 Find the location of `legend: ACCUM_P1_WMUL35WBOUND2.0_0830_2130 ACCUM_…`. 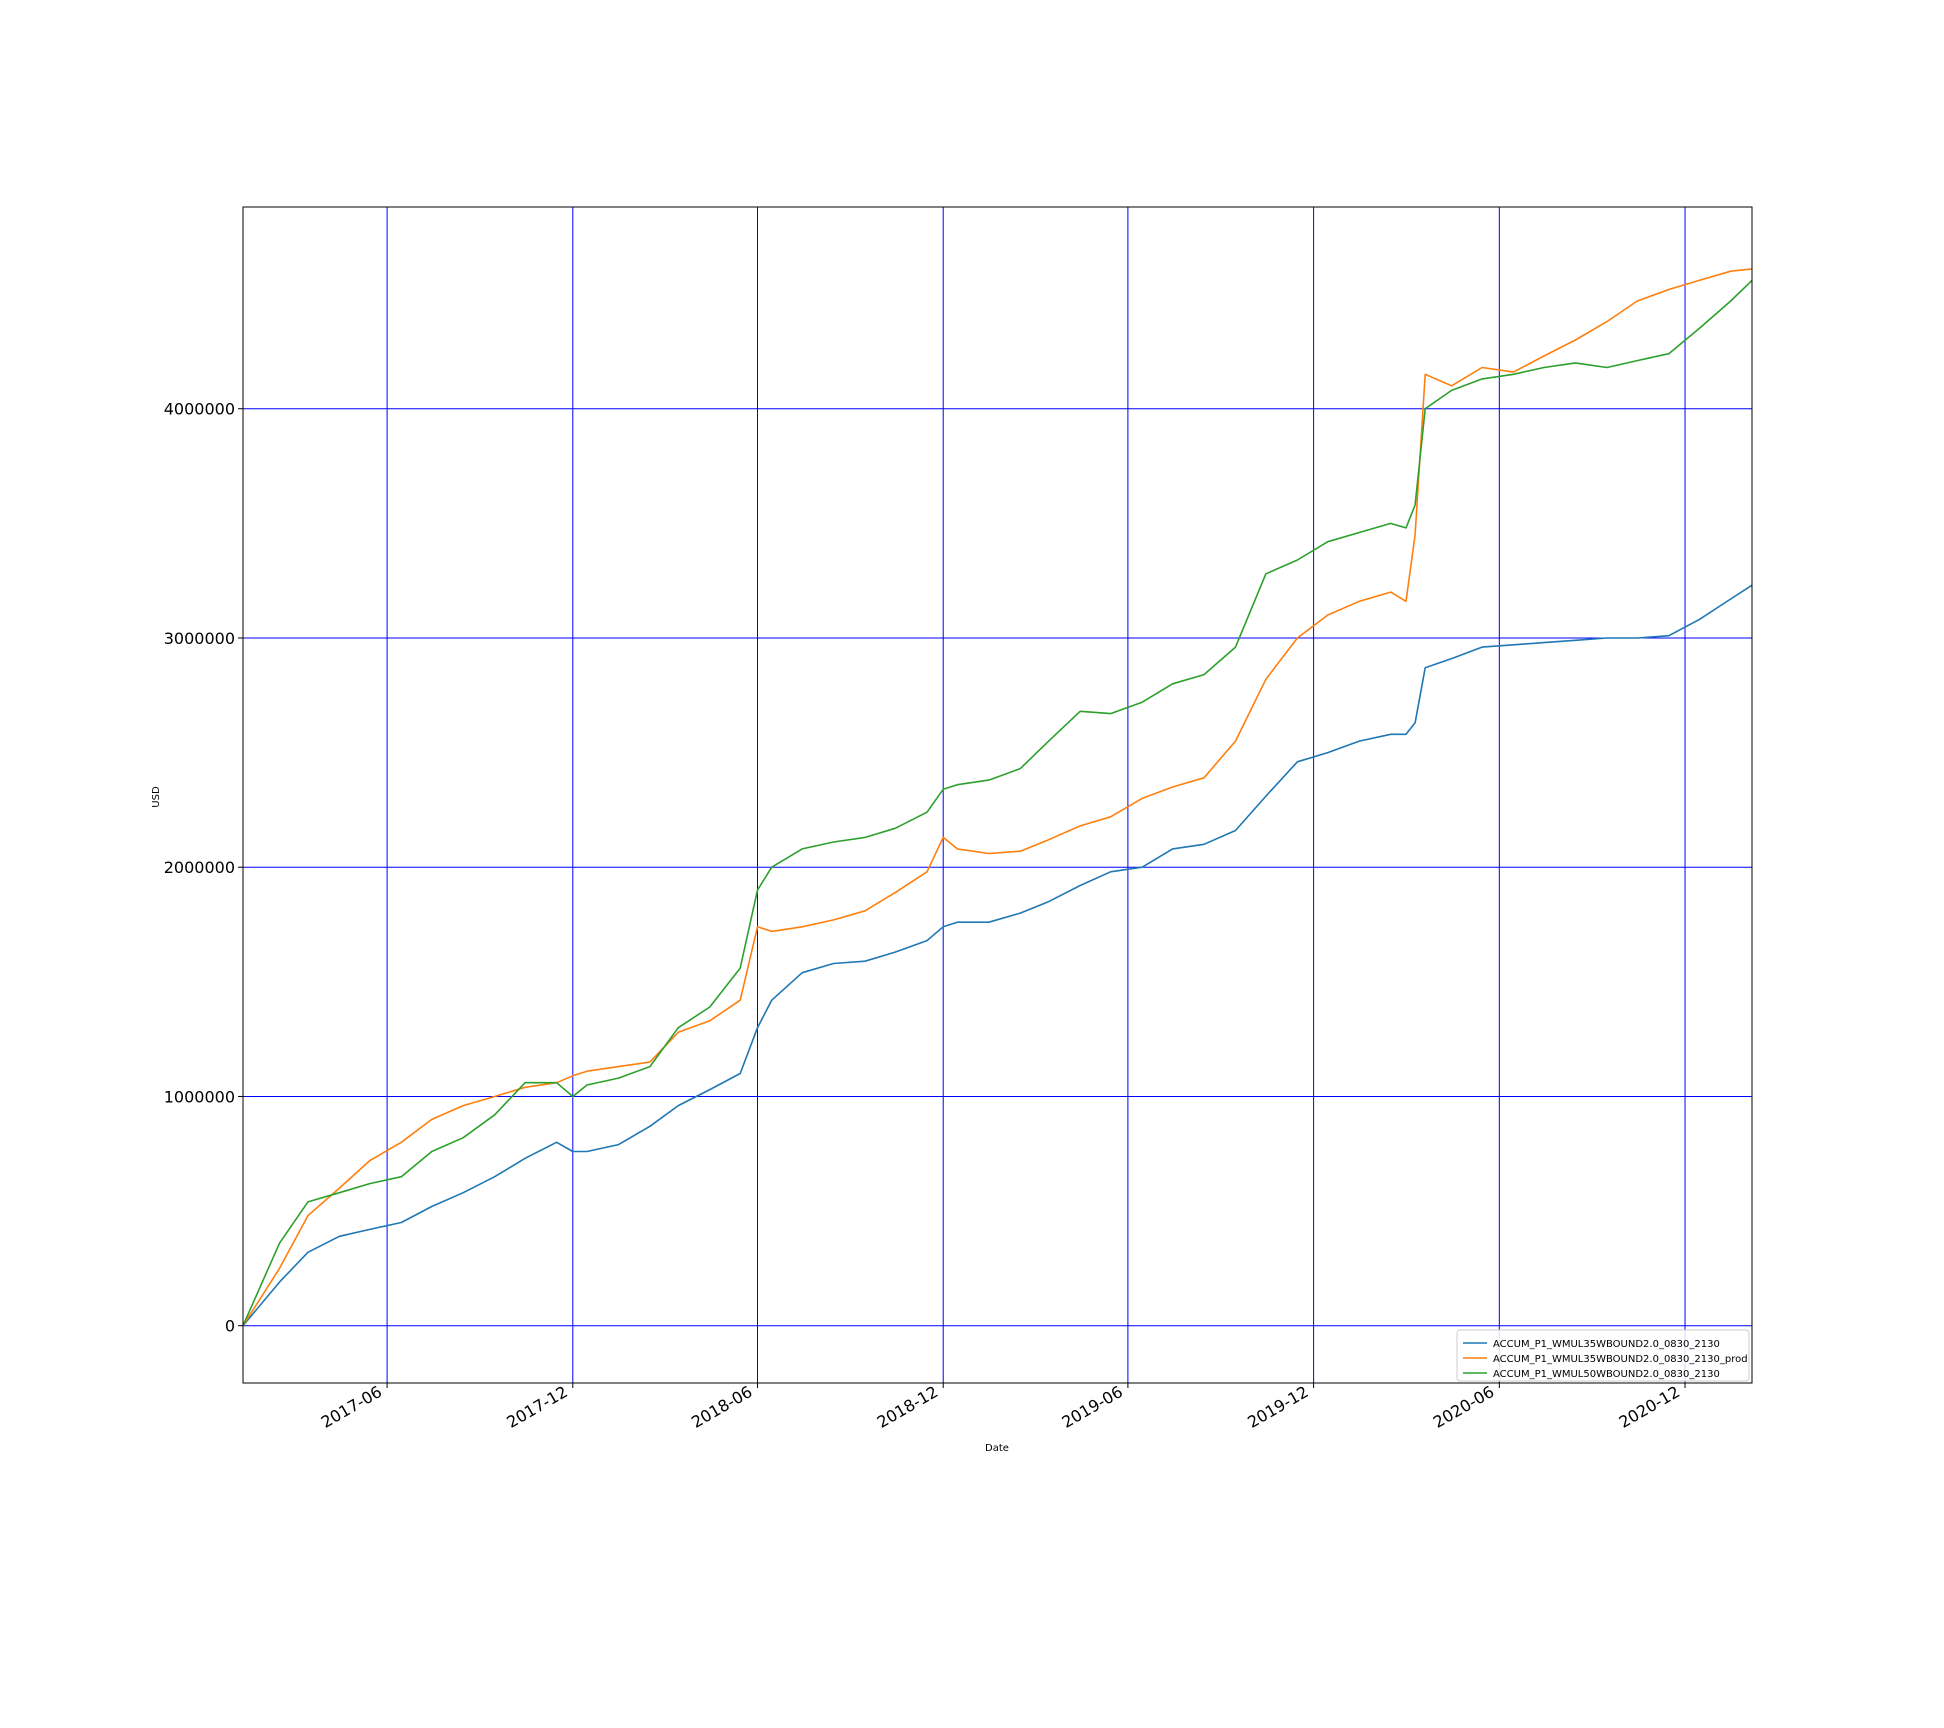

legend: ACCUM_P1_WMUL35WBOUND2.0_0830_2130 ACCUM_… is located at coordinates (1603, 1355).